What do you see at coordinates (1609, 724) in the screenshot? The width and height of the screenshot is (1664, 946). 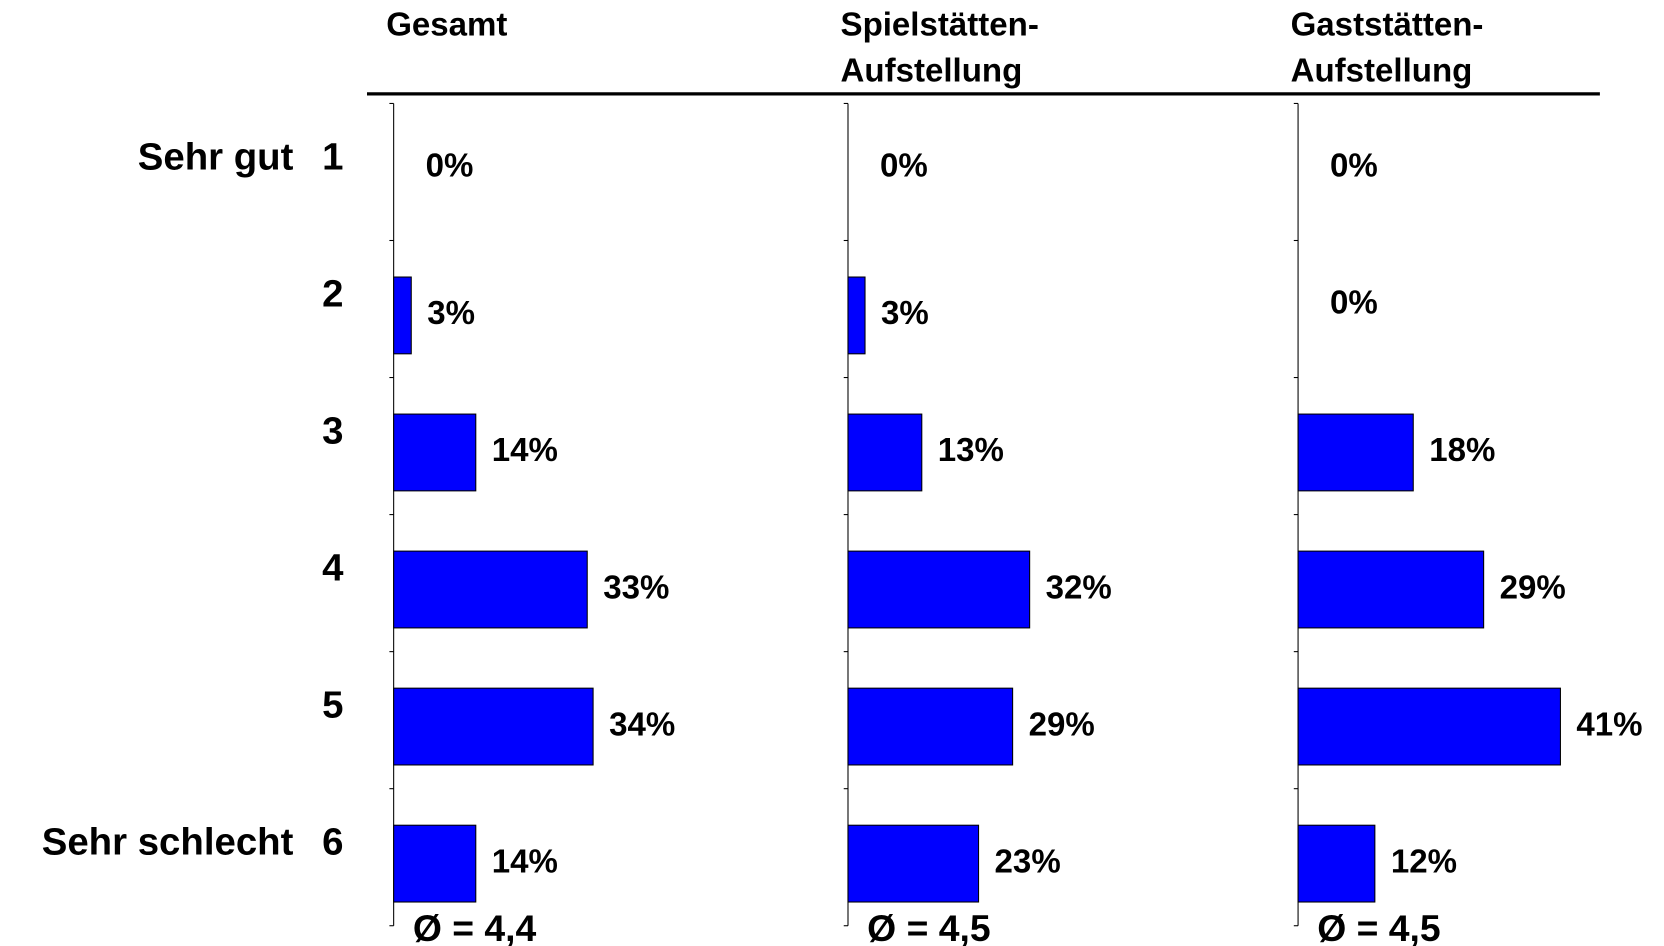 I see `value-label: 41%` at bounding box center [1609, 724].